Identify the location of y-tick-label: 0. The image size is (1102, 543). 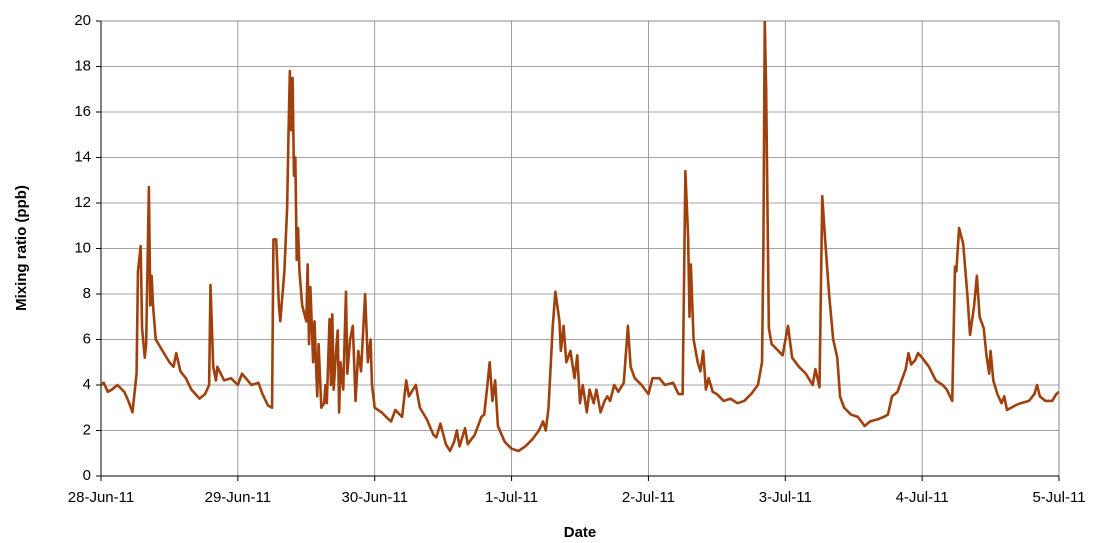
(87, 475).